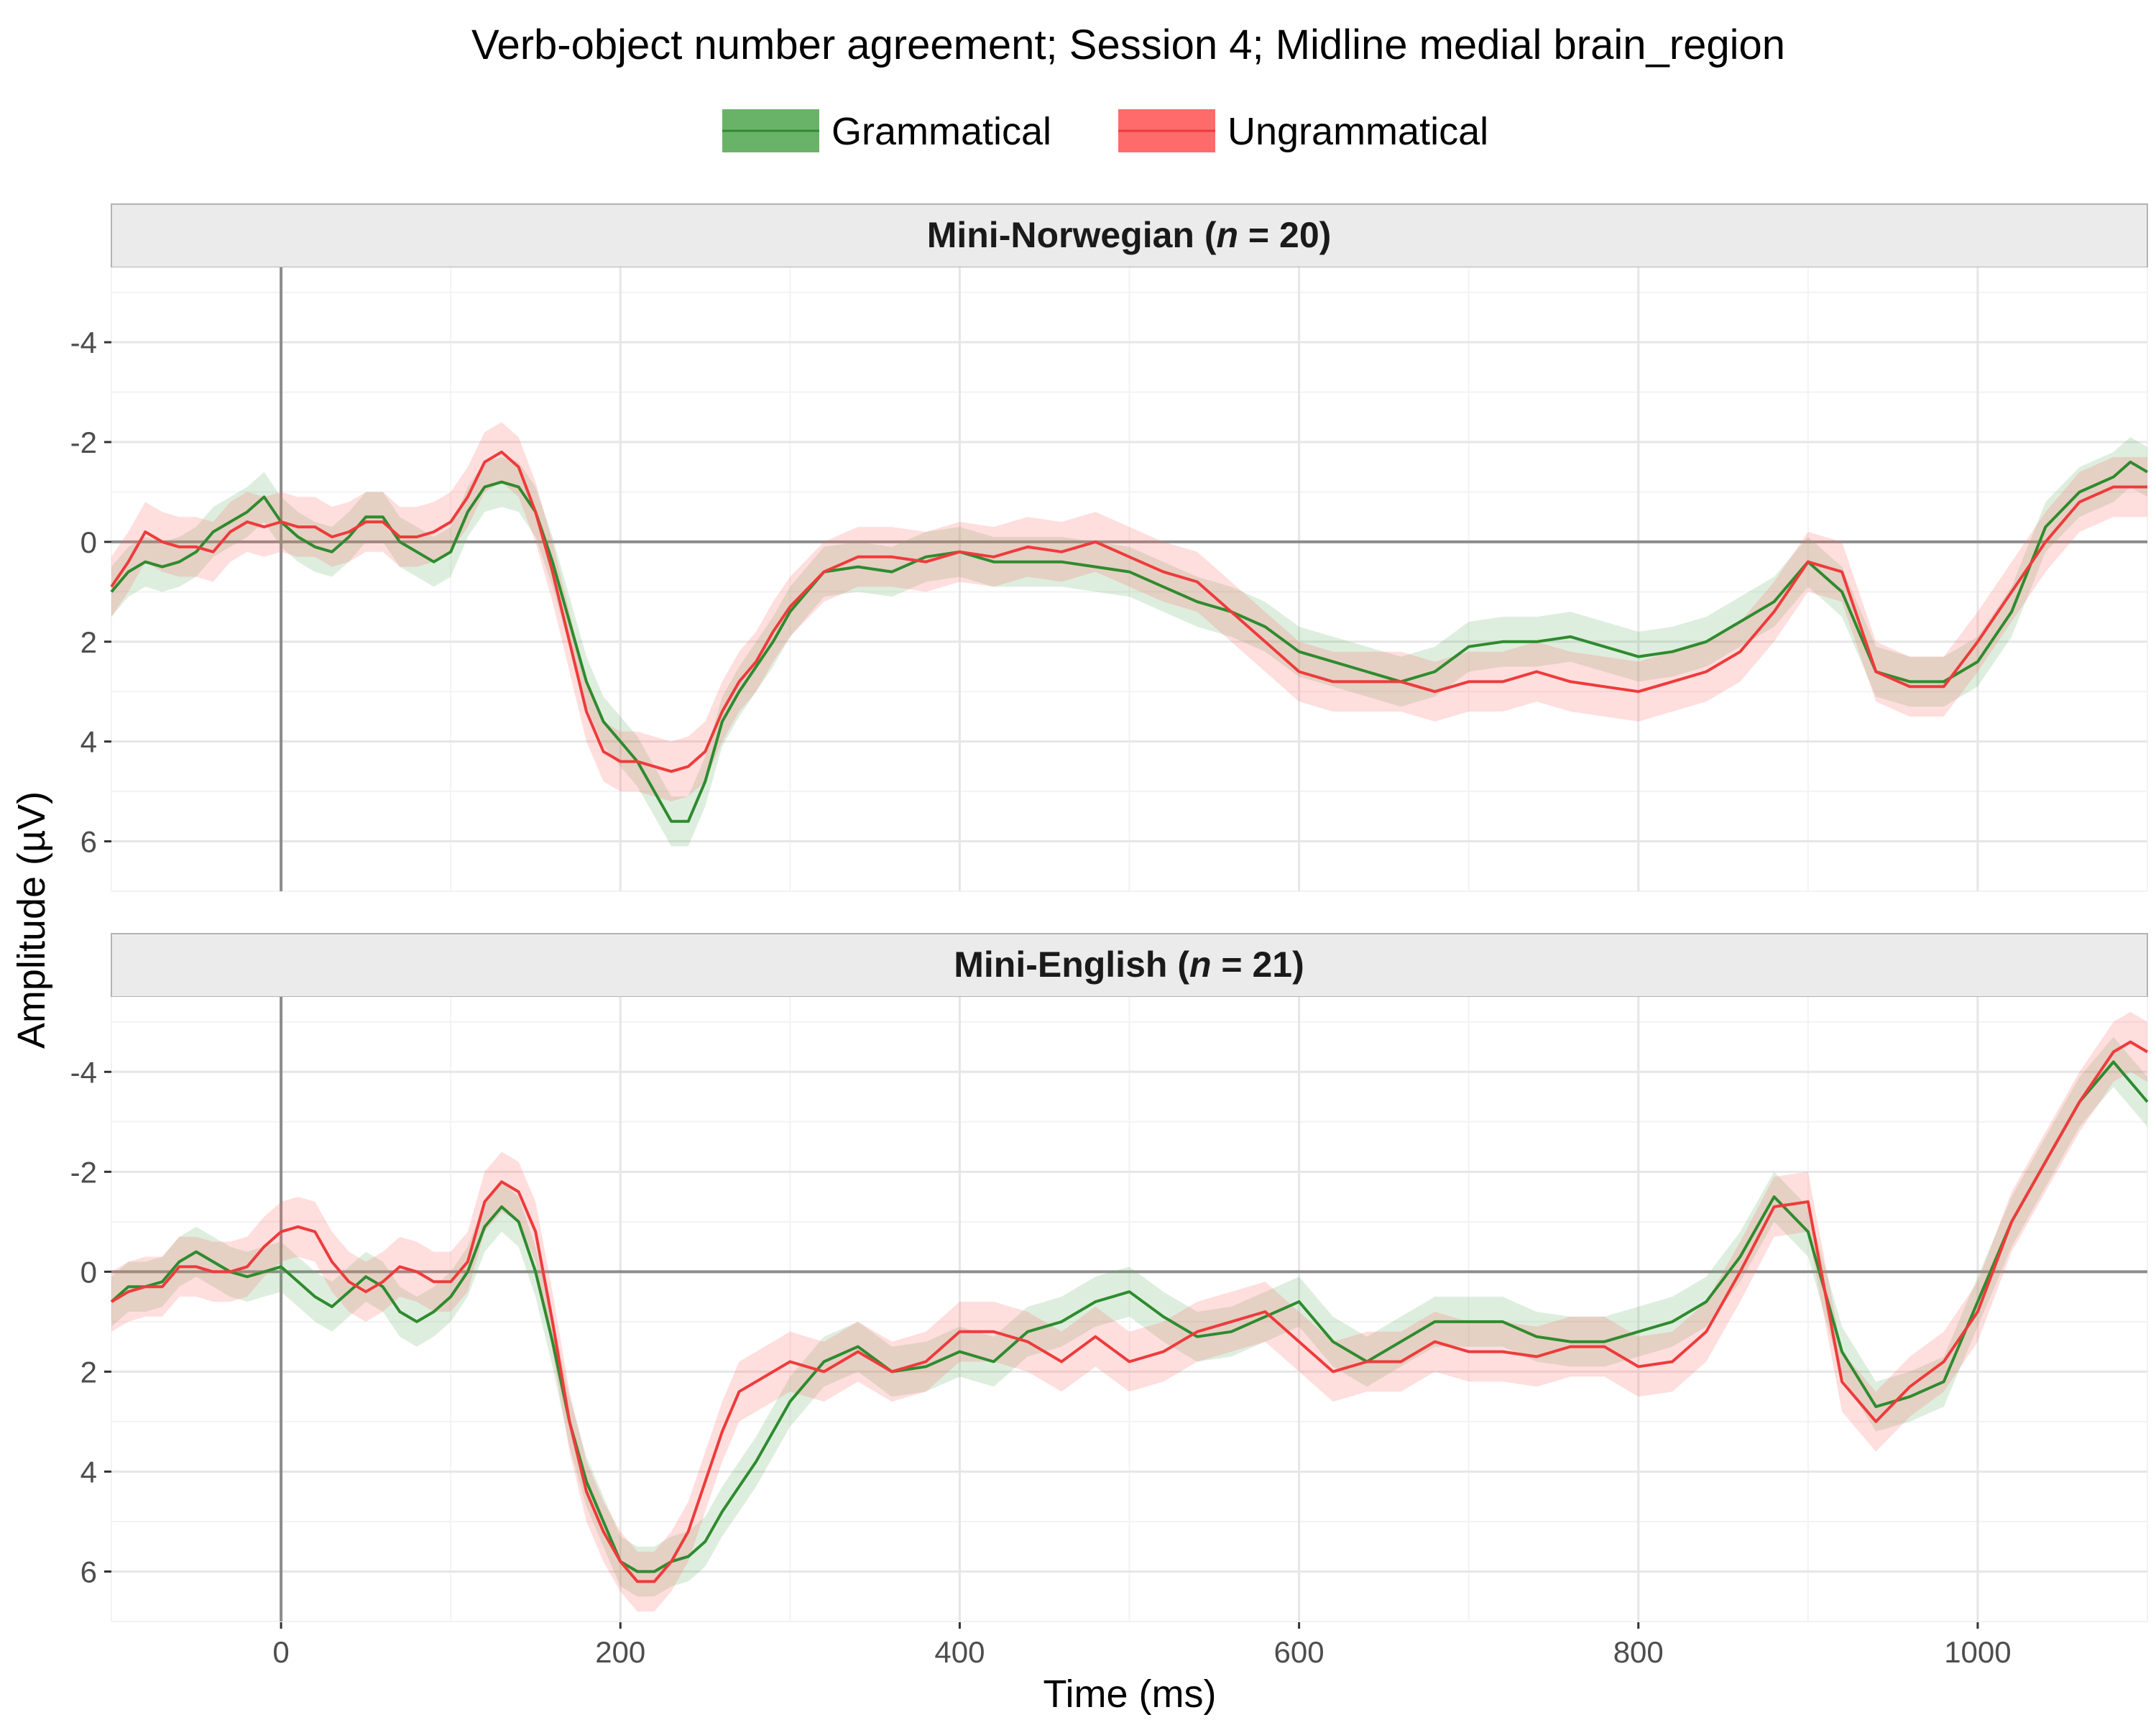 The width and height of the screenshot is (2156, 1725). I want to click on x-axis: 0 200 400 600 800 1000, so click(1142, 1645).